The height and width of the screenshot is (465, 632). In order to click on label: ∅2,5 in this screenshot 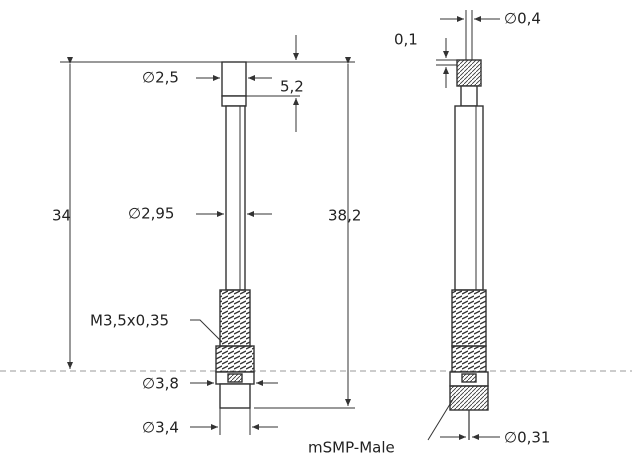, I will do `click(160, 78)`.